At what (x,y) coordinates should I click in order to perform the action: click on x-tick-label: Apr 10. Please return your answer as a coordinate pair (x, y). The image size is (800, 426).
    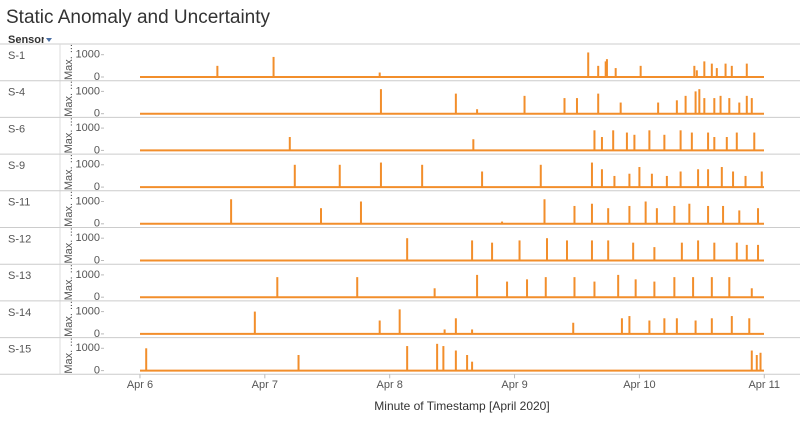
    Looking at the image, I should click on (639, 385).